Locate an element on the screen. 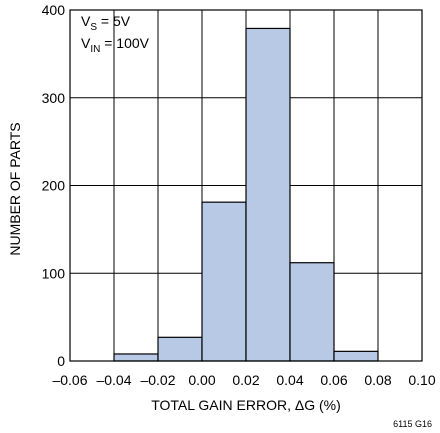 The image size is (440, 433). x-tick-labels: –0.06 –0.04 –0.02 0.00 0.02 0.04 0.06 0.08 0.10 is located at coordinates (243, 380).